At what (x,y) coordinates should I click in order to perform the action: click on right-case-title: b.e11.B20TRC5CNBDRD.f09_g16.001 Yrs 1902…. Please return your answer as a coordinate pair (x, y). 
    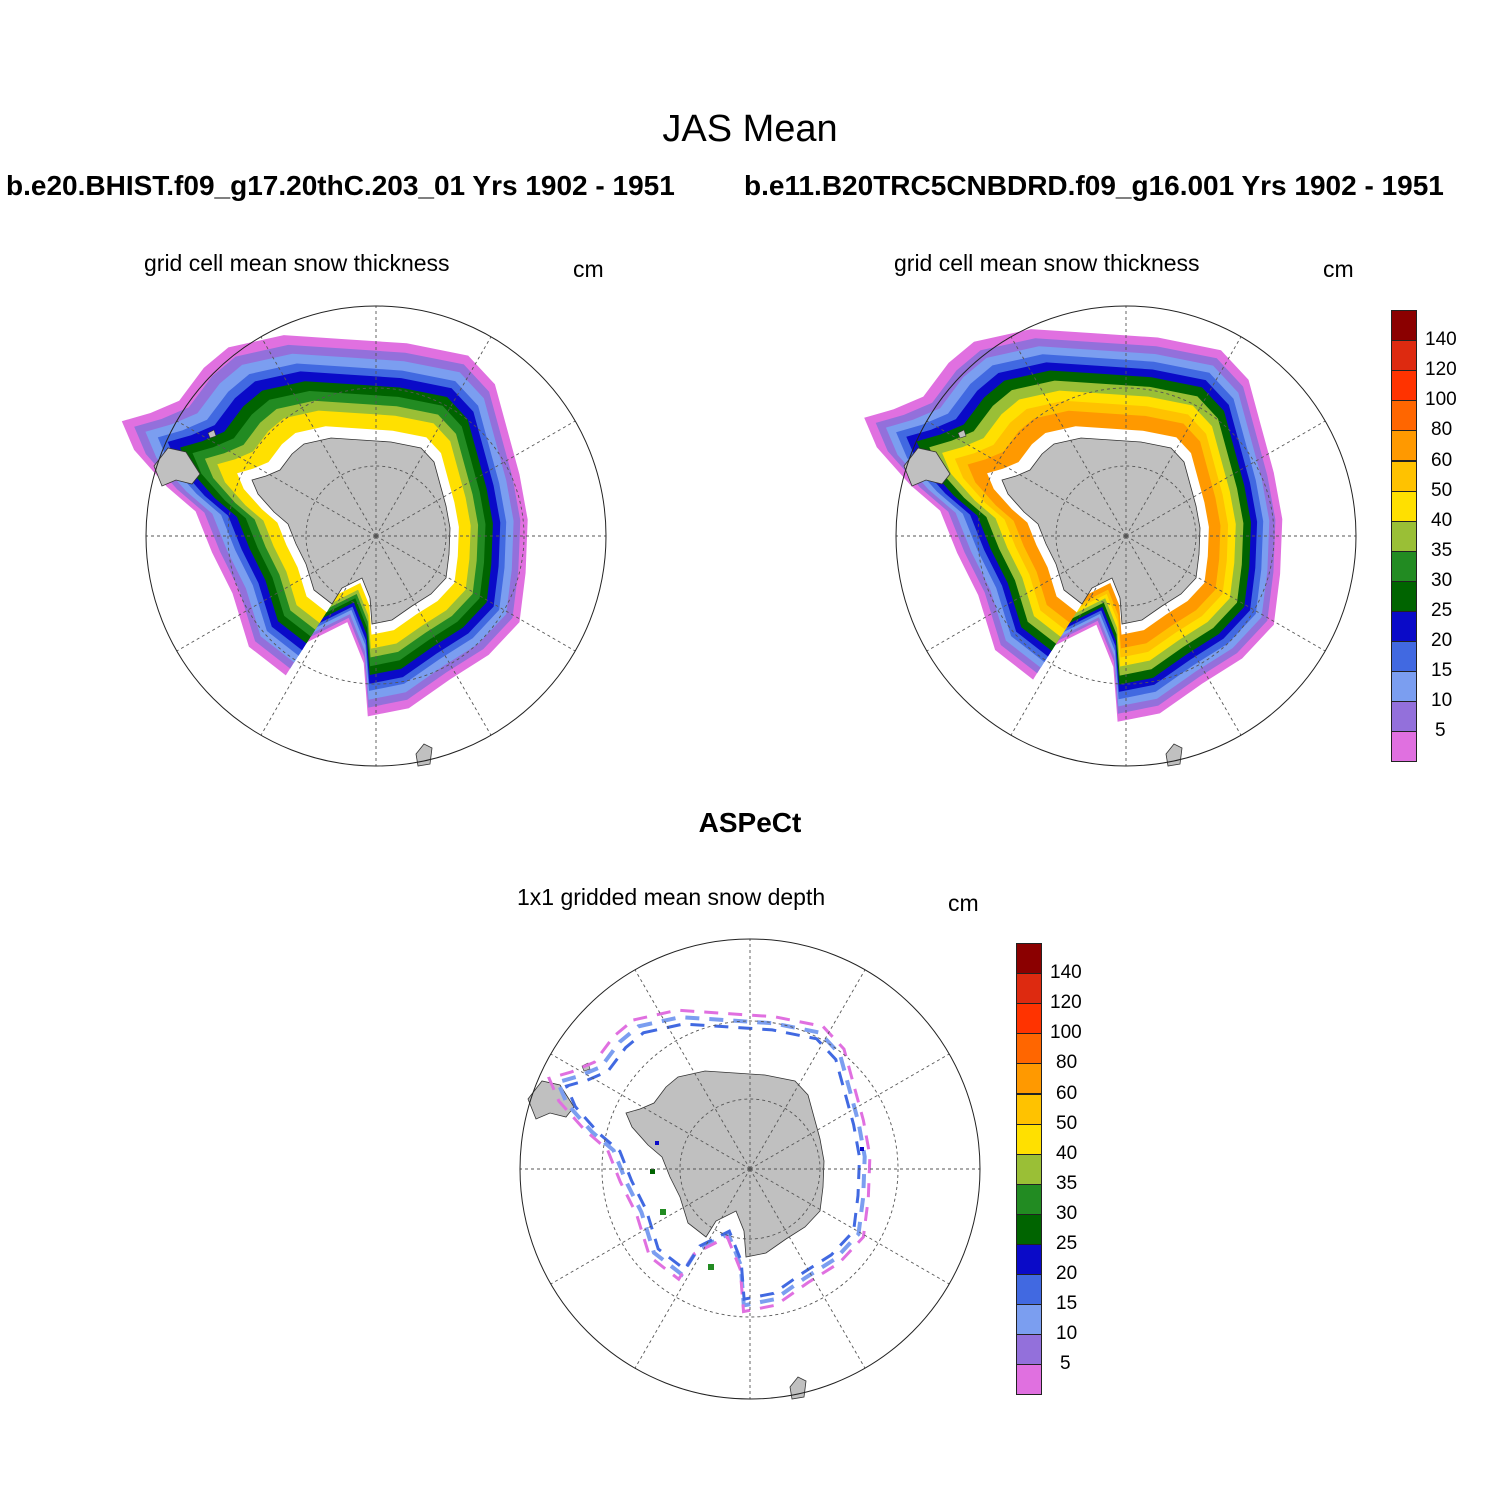
    Looking at the image, I should click on (1094, 185).